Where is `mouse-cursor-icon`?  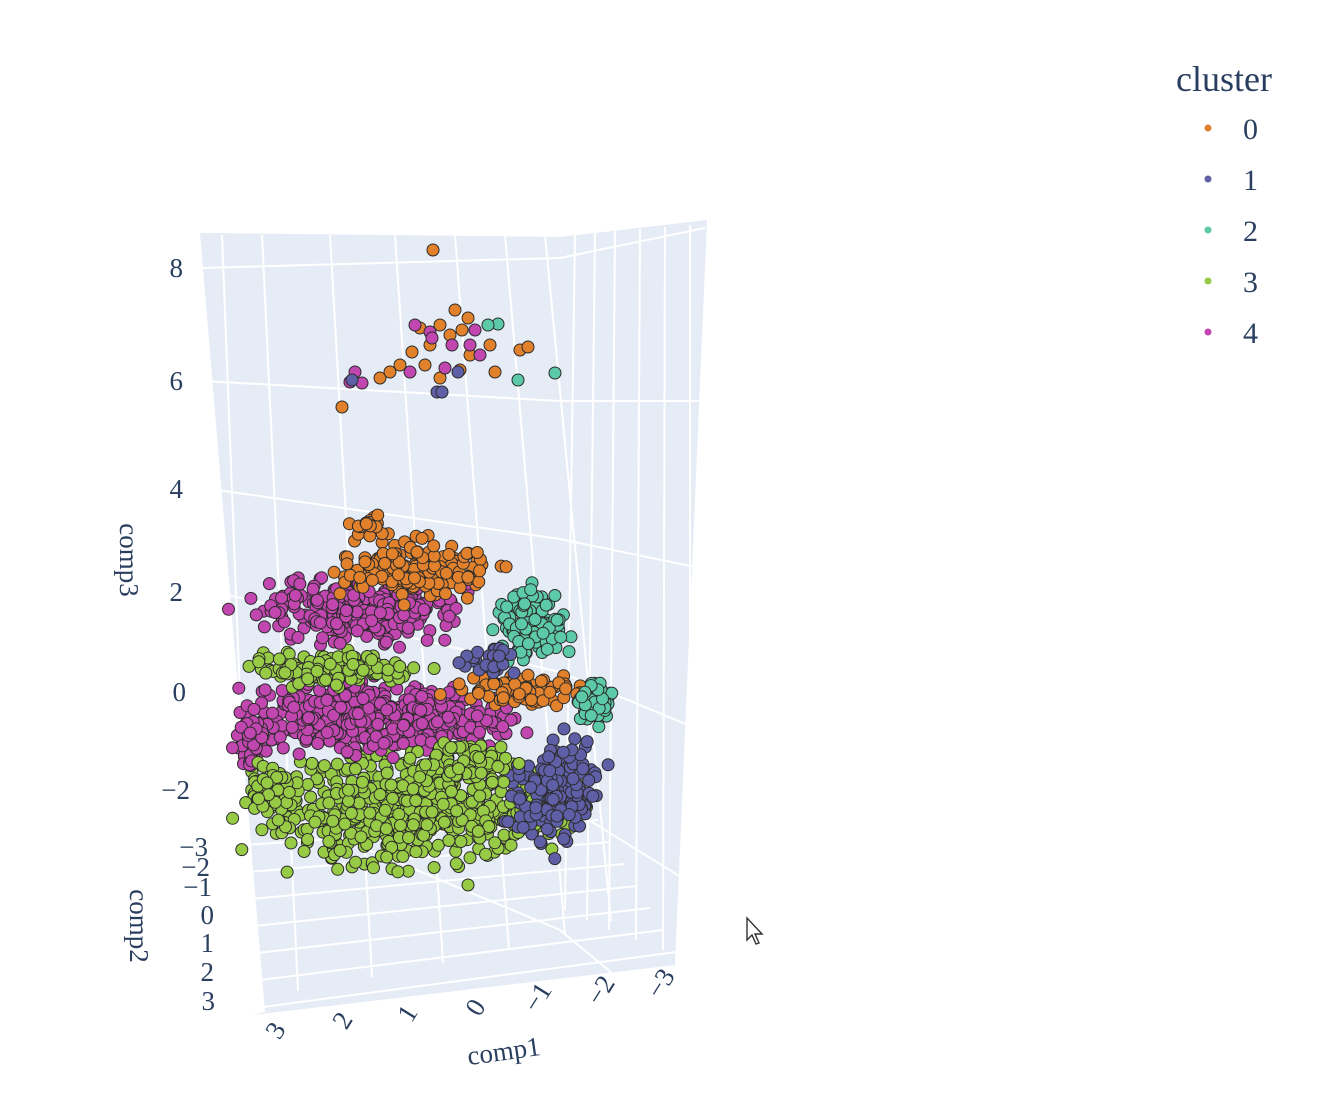
mouse-cursor-icon is located at coordinates (755, 930).